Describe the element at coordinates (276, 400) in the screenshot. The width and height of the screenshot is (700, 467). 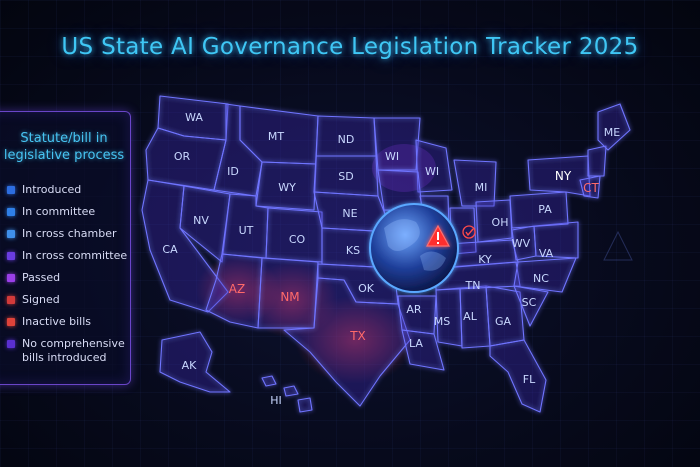
I see `label-hi: HI` at that location.